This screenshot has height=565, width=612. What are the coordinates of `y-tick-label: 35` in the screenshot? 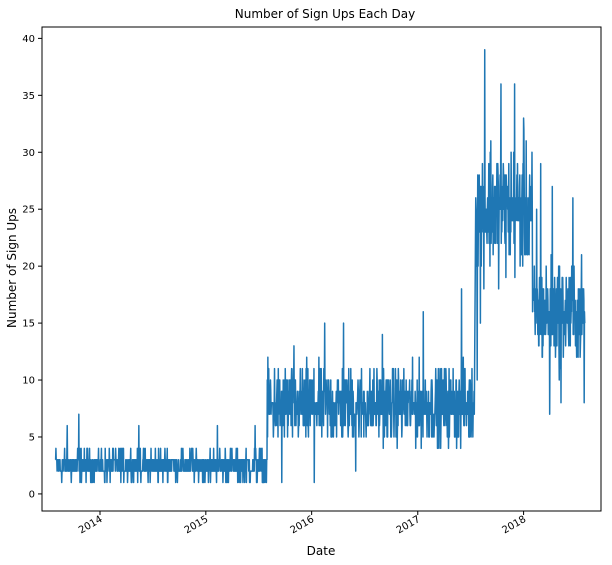 It's located at (28, 96).